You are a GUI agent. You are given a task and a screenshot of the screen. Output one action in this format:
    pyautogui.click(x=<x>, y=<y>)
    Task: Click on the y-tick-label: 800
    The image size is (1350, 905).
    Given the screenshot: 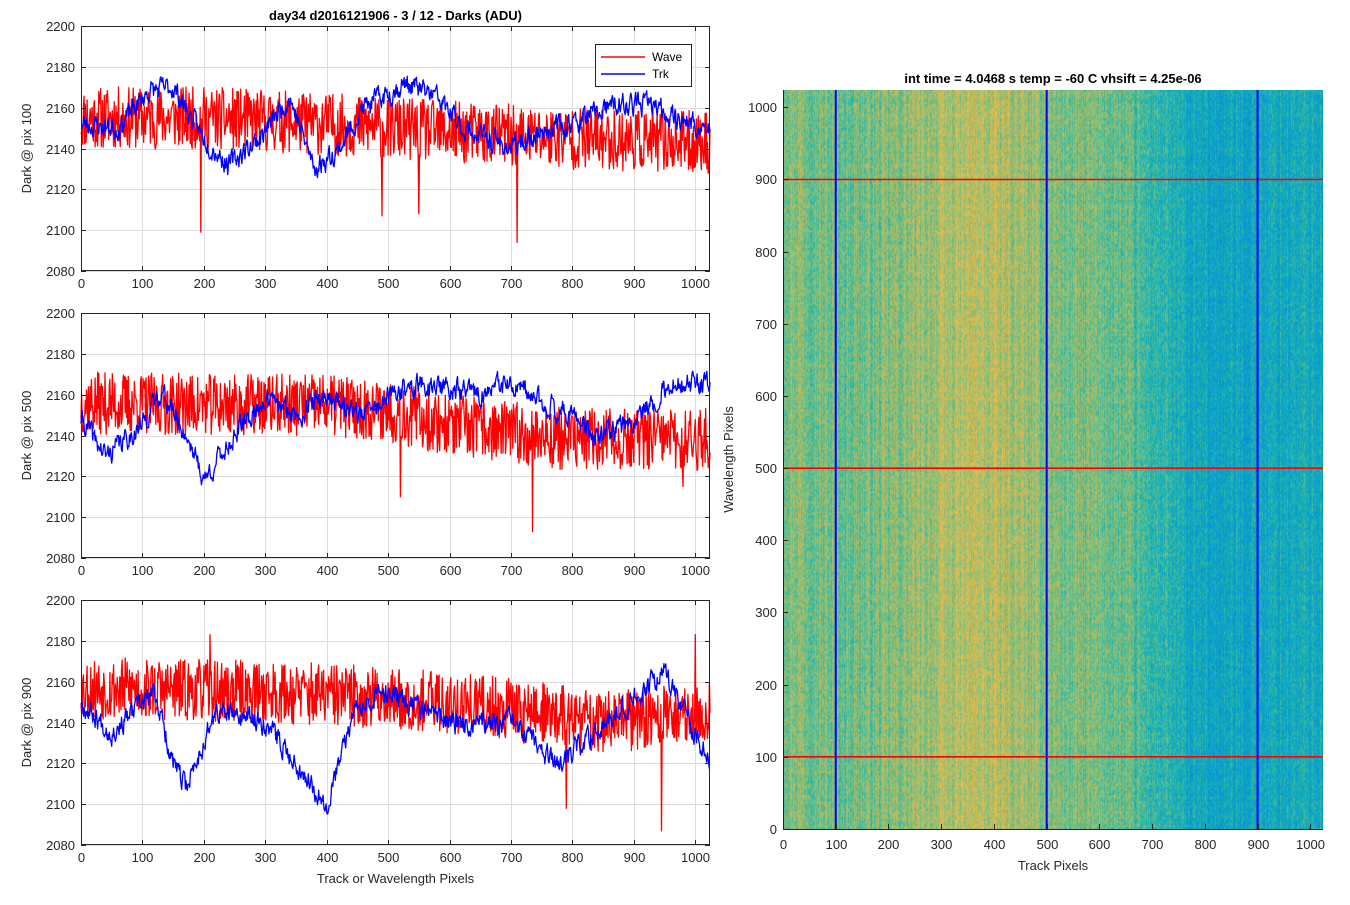 What is the action you would take?
    pyautogui.click(x=766, y=252)
    